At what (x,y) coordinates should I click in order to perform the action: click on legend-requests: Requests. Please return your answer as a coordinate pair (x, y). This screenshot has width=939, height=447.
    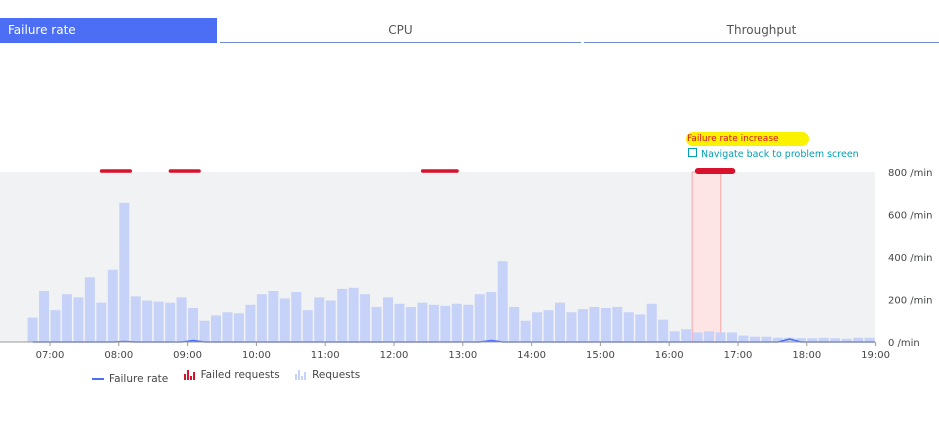
    Looking at the image, I should click on (327, 375).